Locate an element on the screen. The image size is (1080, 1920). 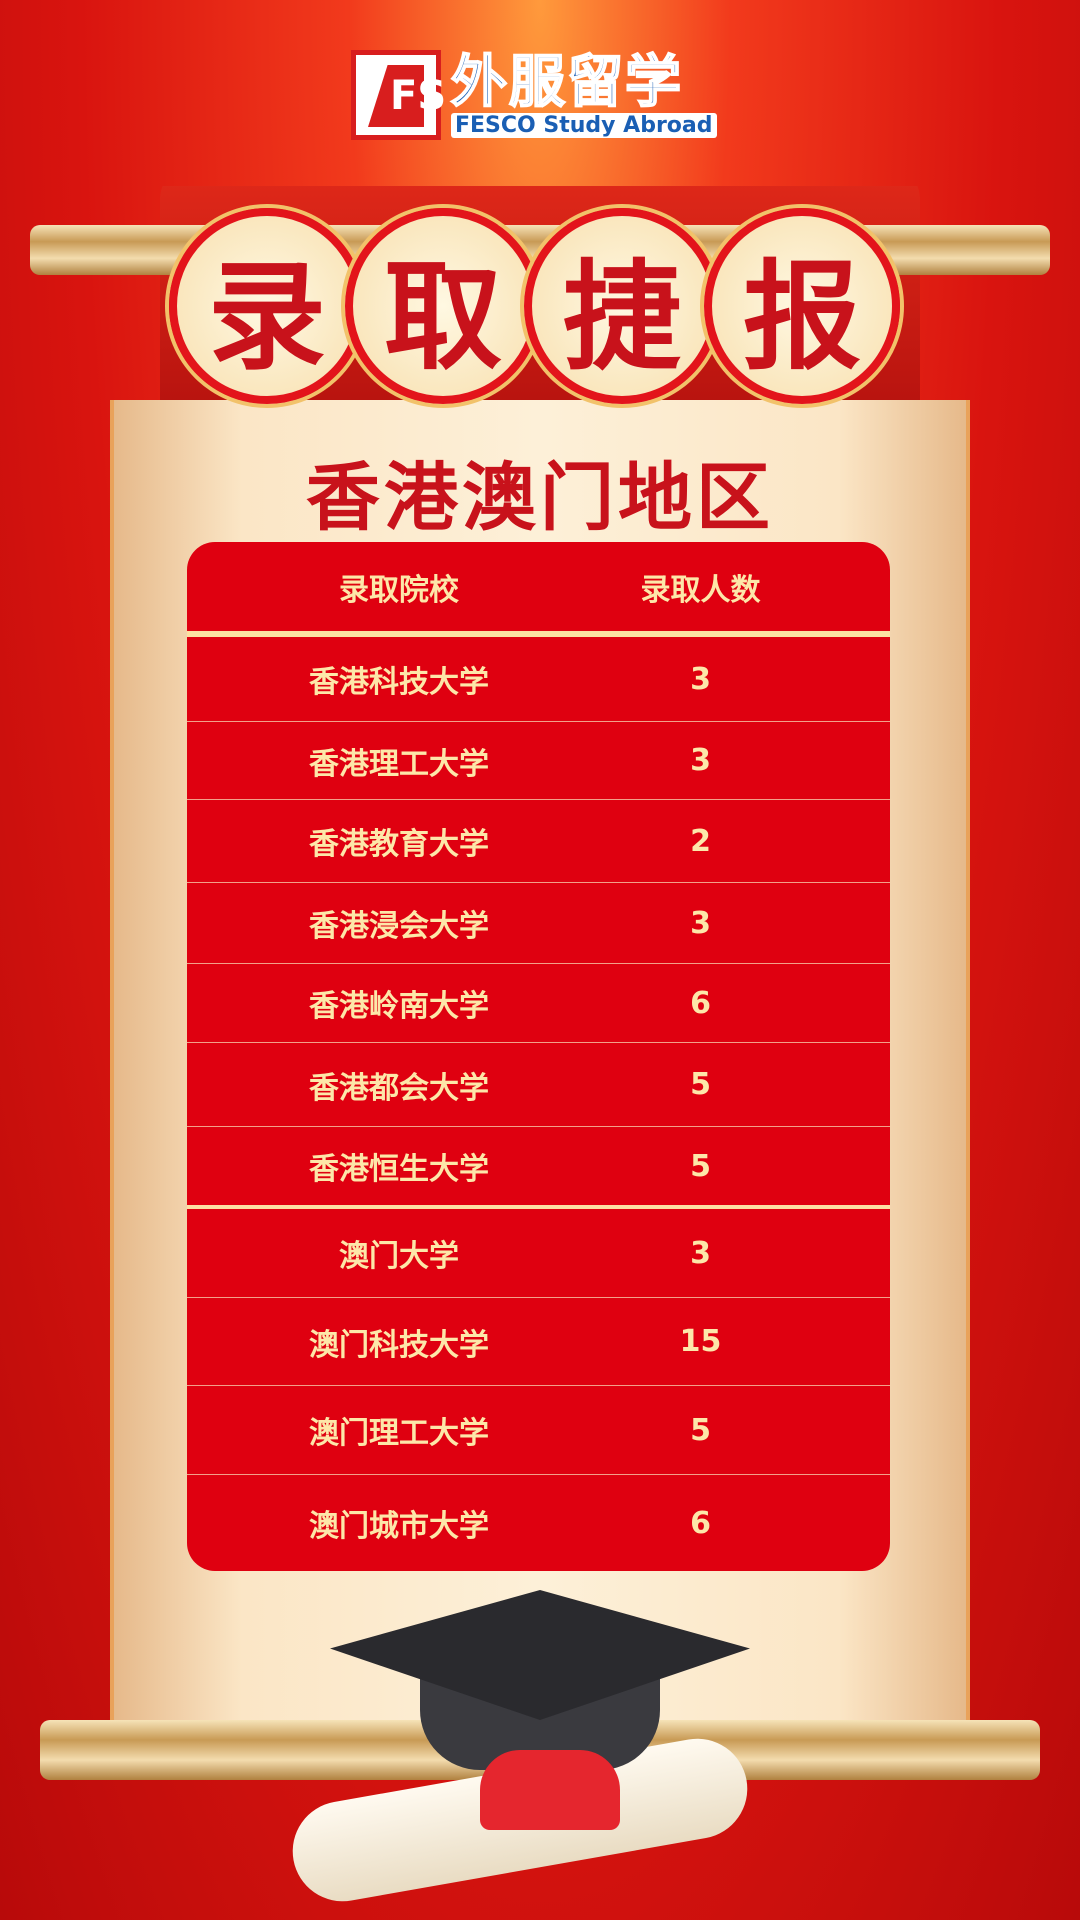
table-row: 澳门大学 3 is located at coordinates (538, 1253).